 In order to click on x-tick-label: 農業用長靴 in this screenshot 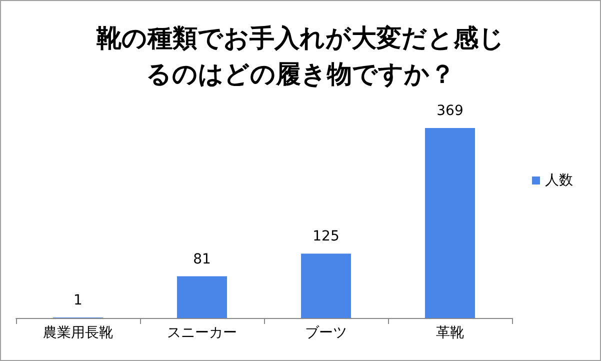, I will do `click(78, 333)`.